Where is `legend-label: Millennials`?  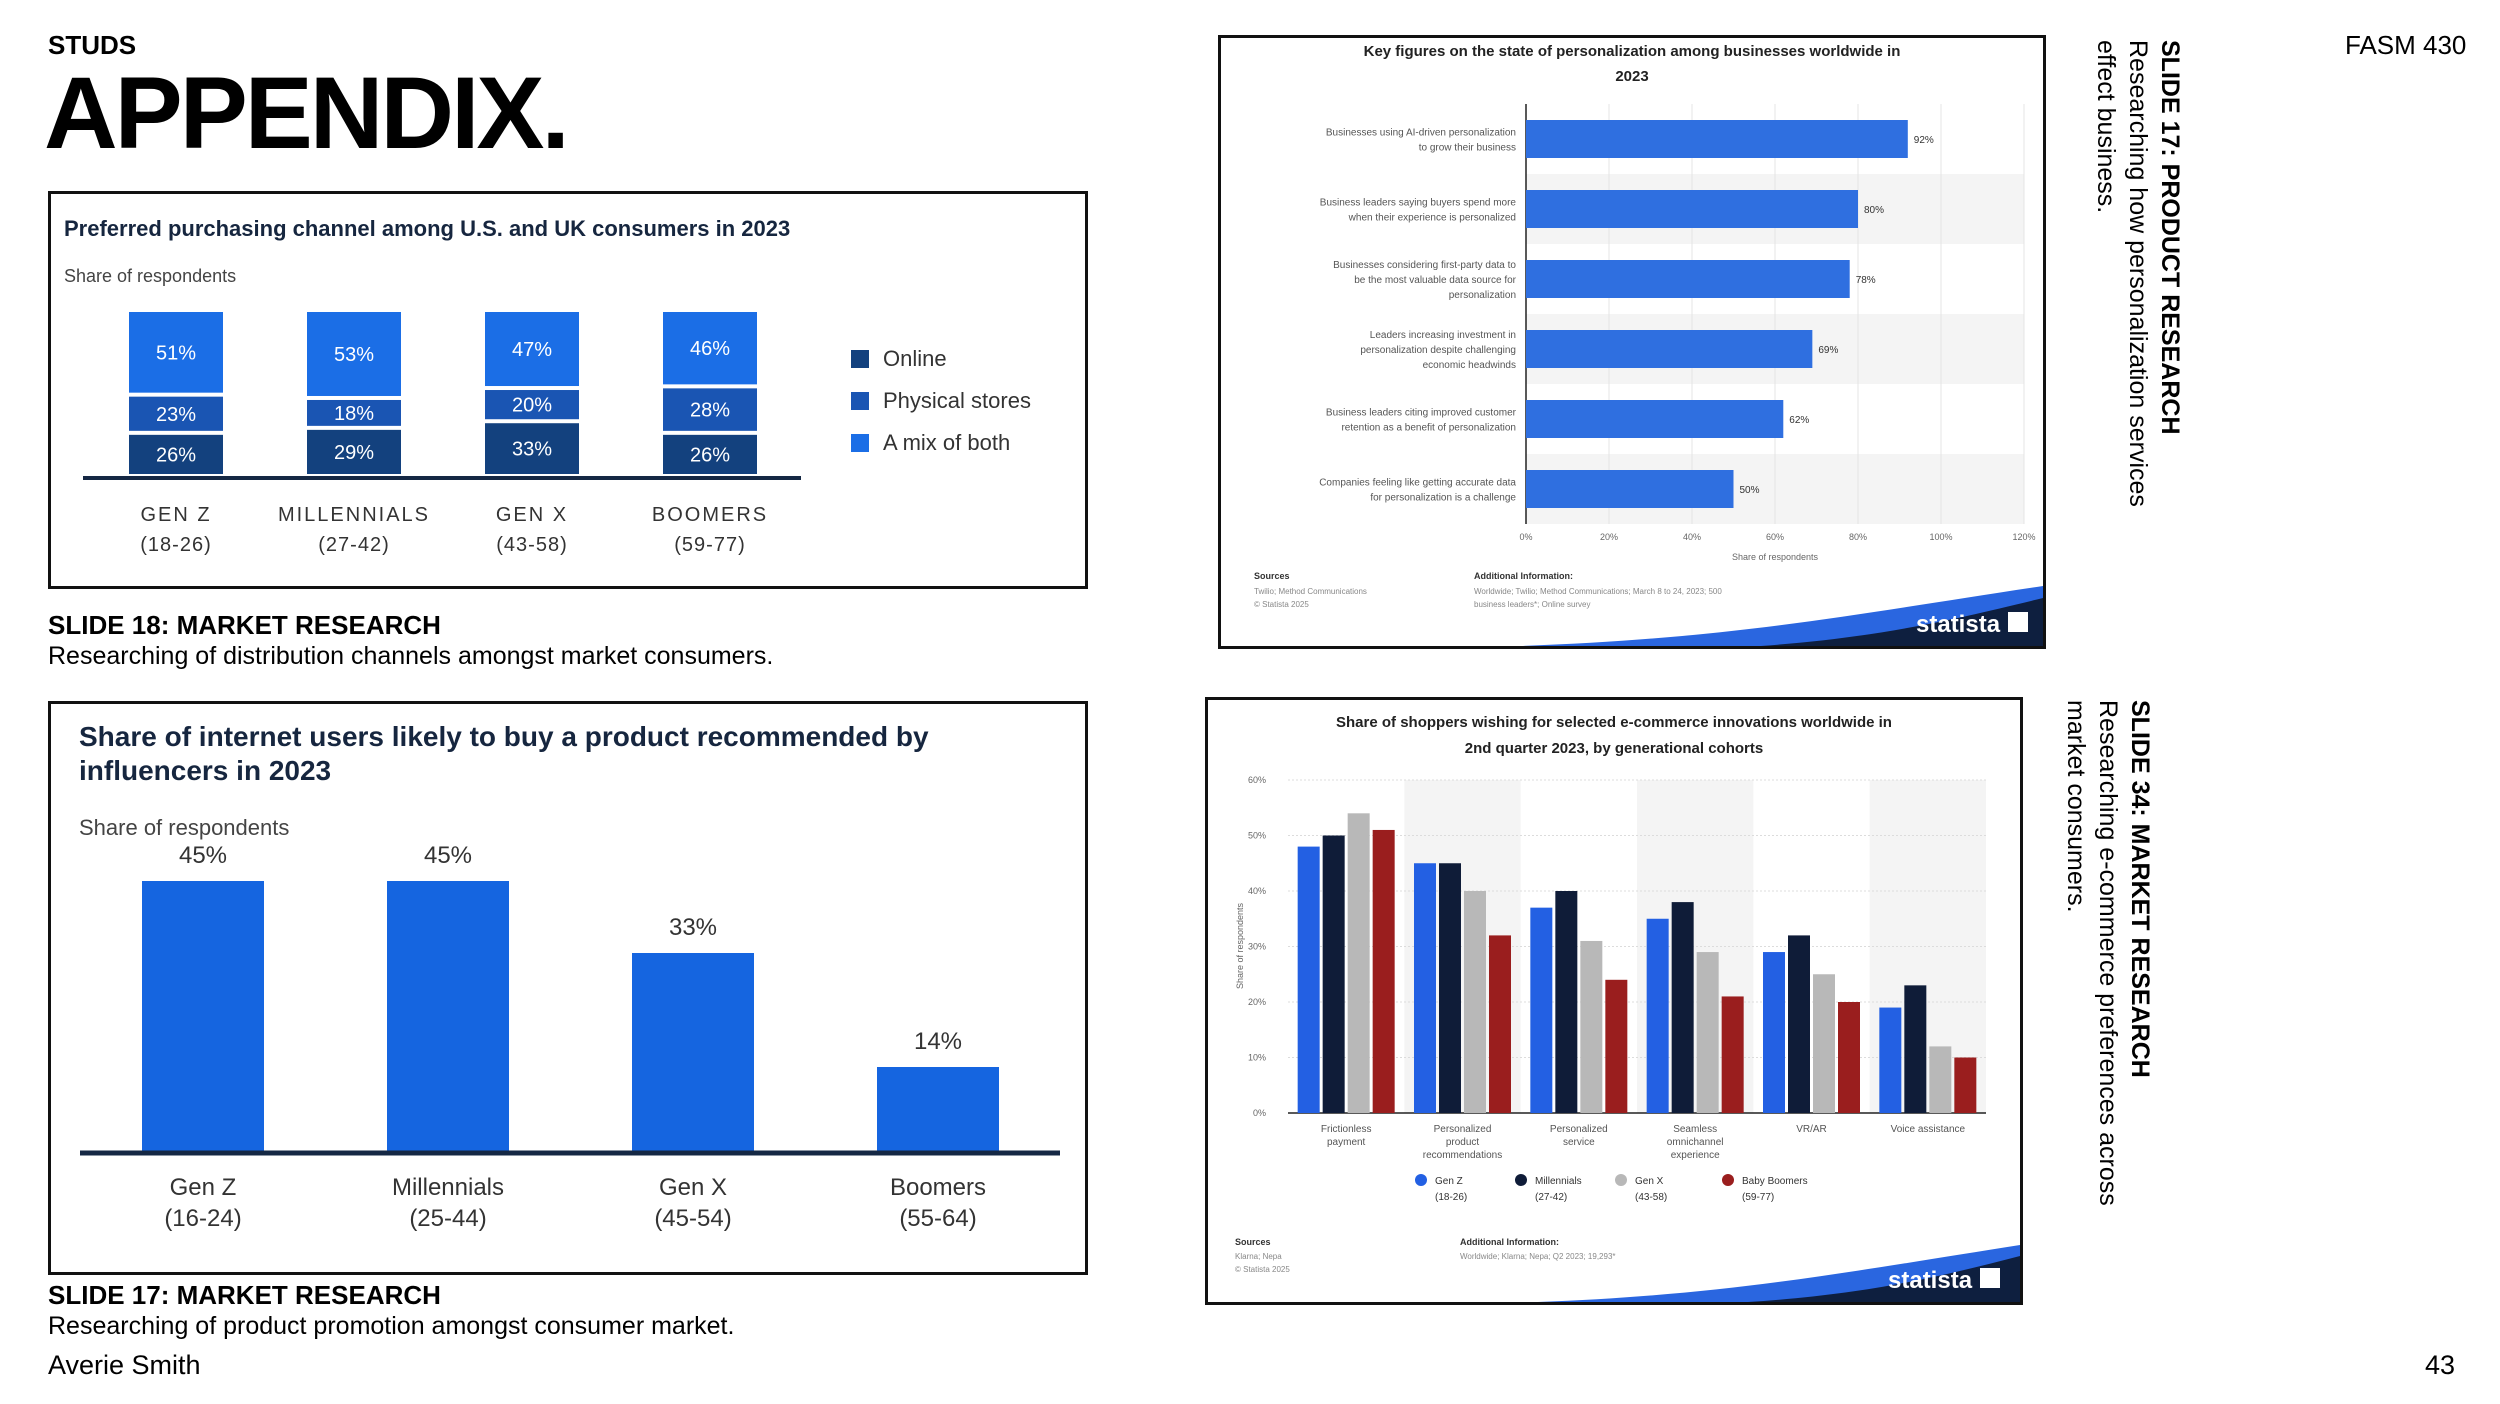
legend-label: Millennials is located at coordinates (1558, 1181).